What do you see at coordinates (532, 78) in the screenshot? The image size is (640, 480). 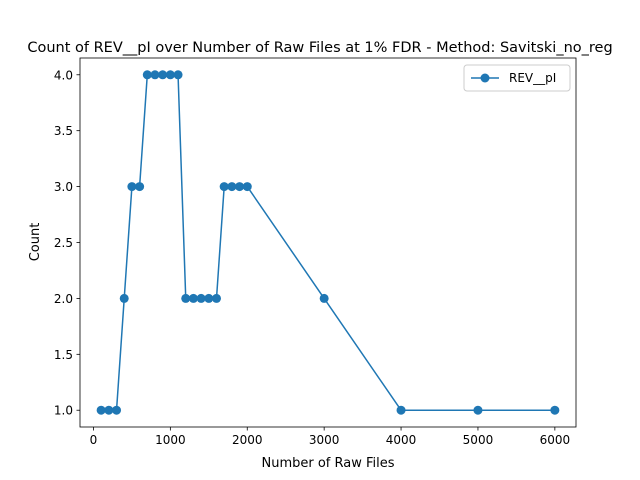 I see `legend-label: REV__pI` at bounding box center [532, 78].